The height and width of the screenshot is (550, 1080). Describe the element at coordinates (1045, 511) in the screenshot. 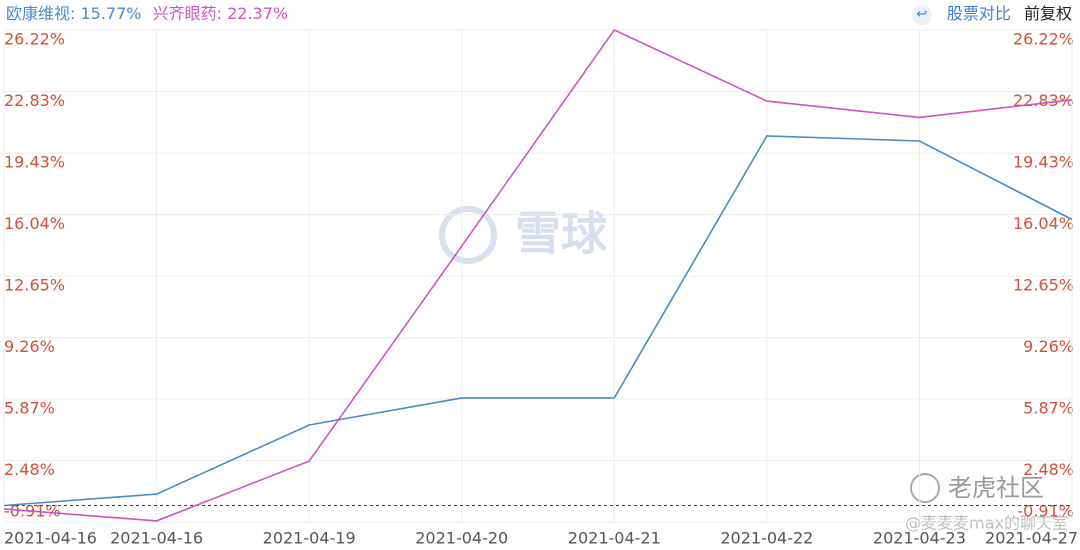

I see `y-tick-label: -0.91%` at that location.